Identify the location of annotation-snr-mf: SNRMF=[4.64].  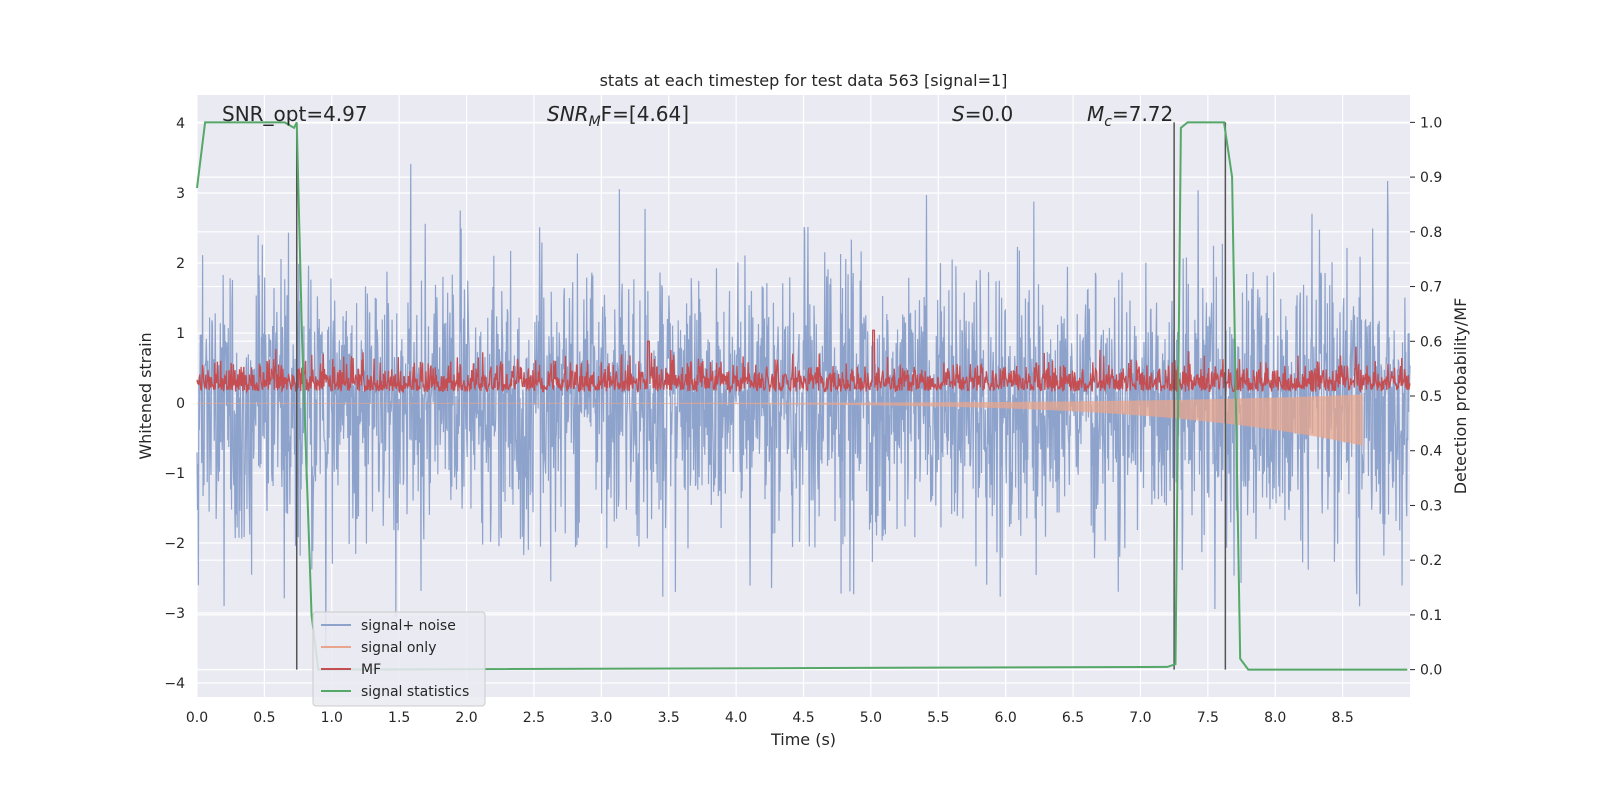
(618, 116).